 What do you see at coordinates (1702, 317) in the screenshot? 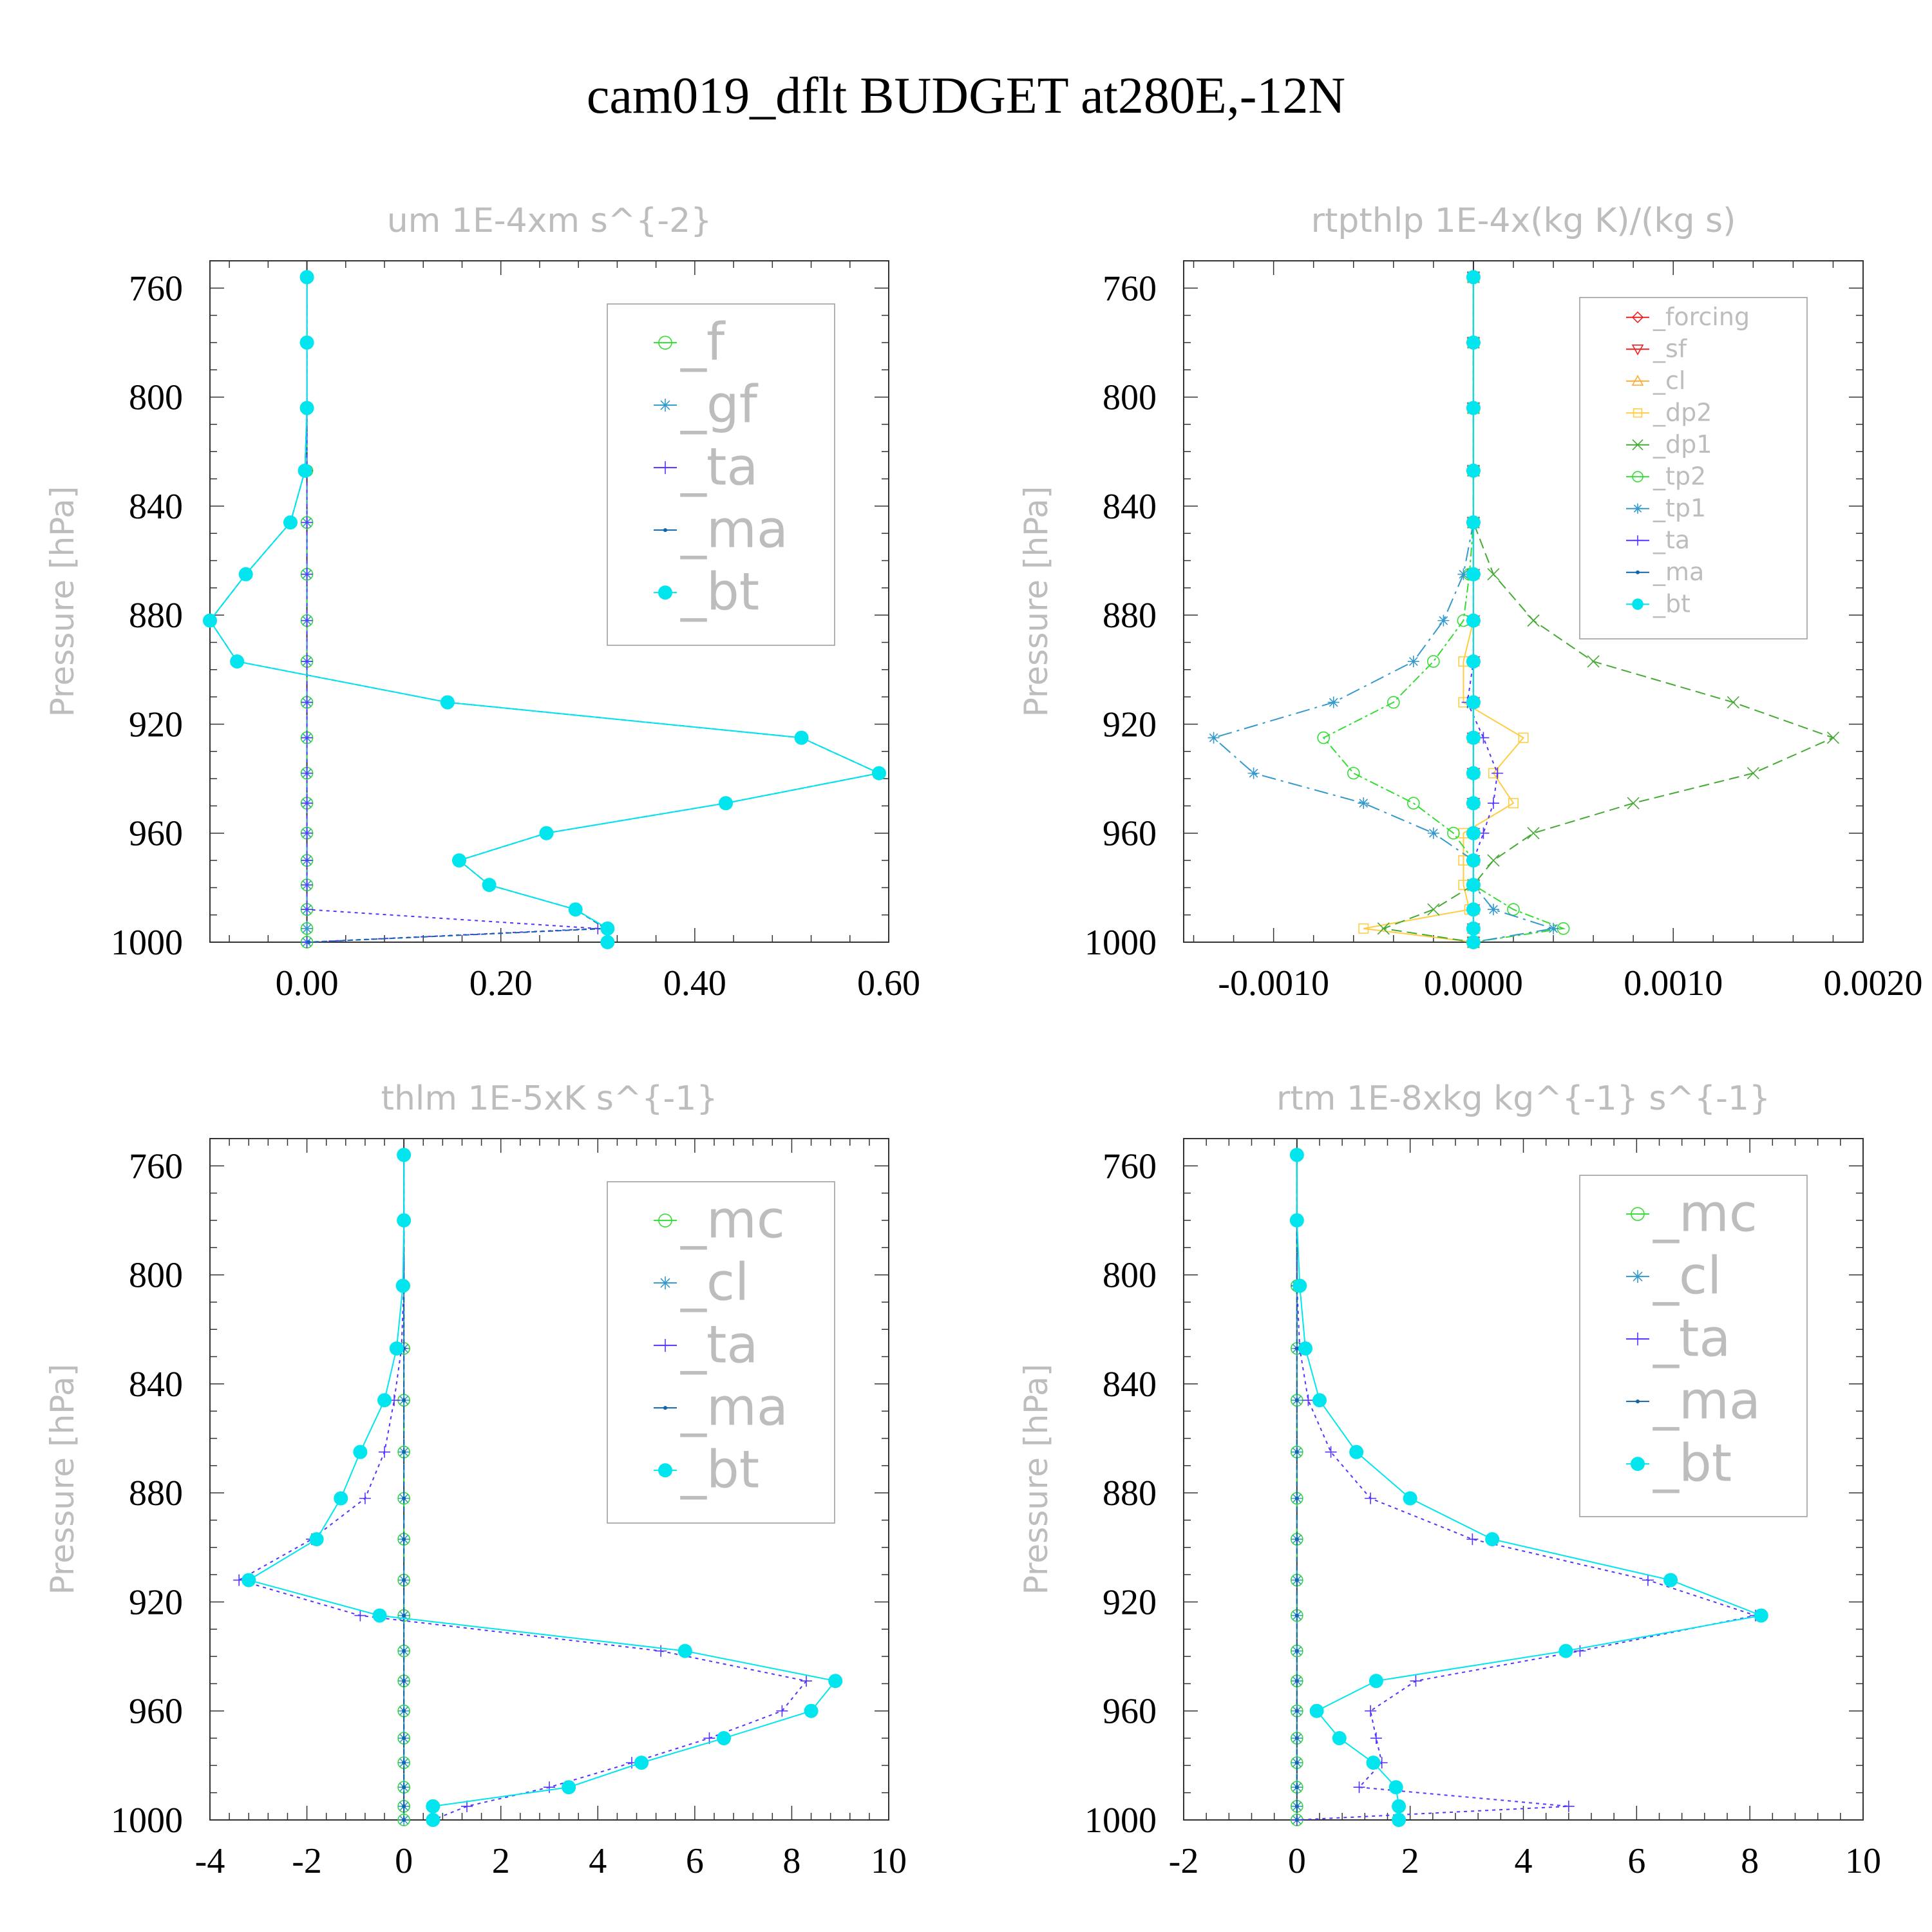
I see `legend-label: _forcing` at bounding box center [1702, 317].